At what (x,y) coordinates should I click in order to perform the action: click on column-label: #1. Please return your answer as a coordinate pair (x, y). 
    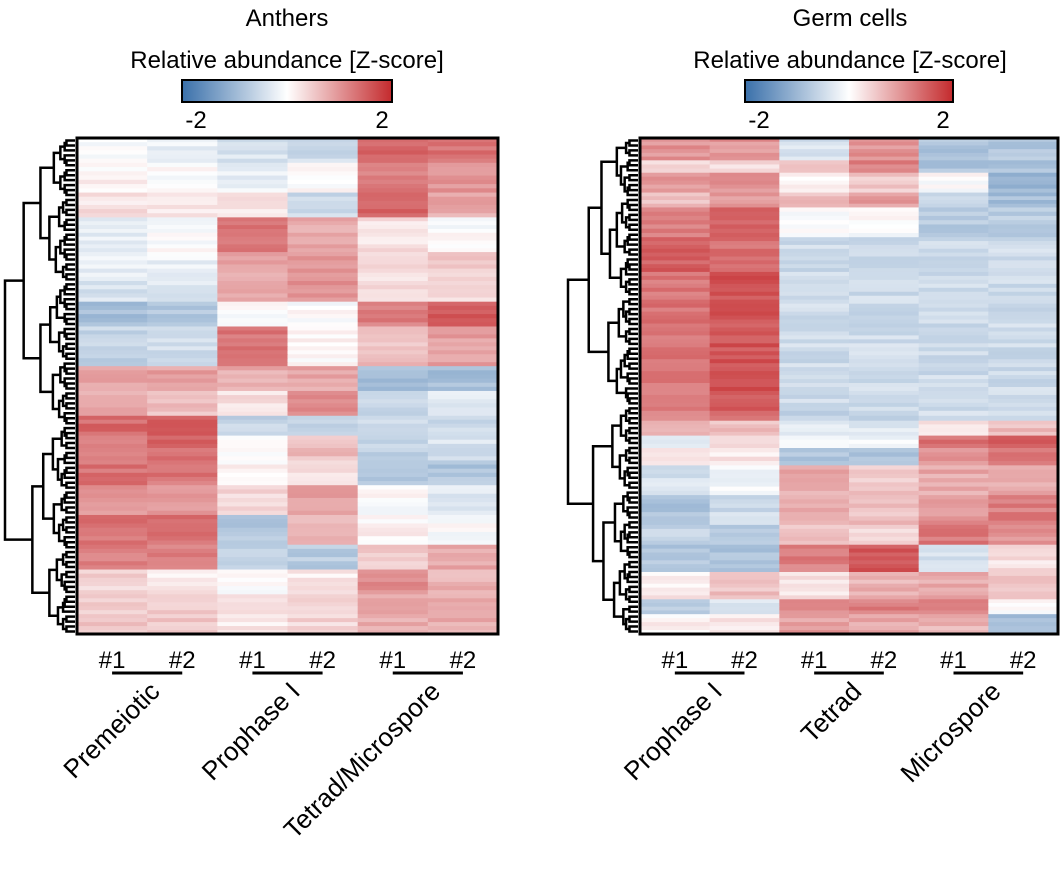
    Looking at the image, I should click on (953, 660).